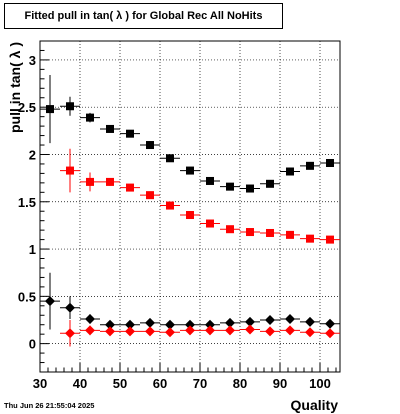 The image size is (400, 414). Describe the element at coordinates (315, 405) in the screenshot. I see `x-axis-label: Quality` at that location.